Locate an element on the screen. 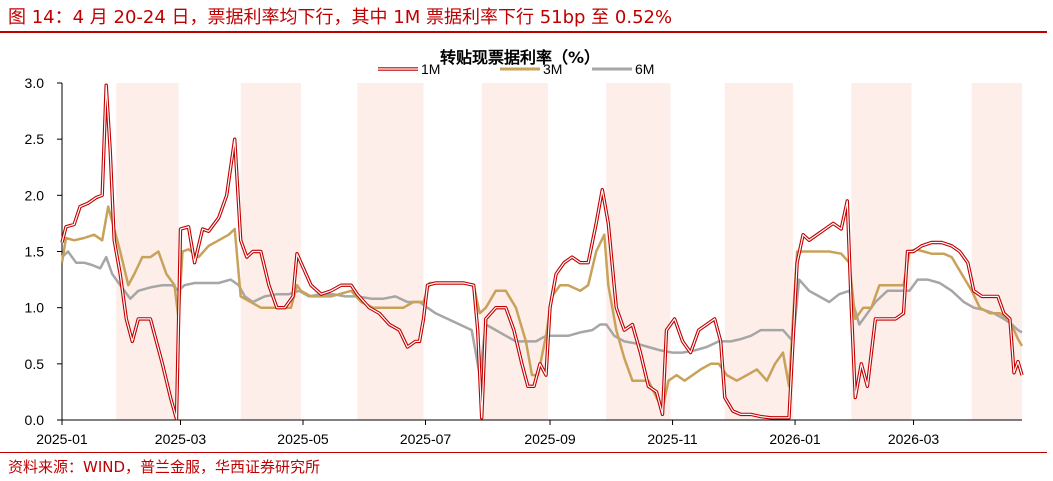 The width and height of the screenshot is (1053, 481). x-tick-label: 2026-03 is located at coordinates (914, 439).